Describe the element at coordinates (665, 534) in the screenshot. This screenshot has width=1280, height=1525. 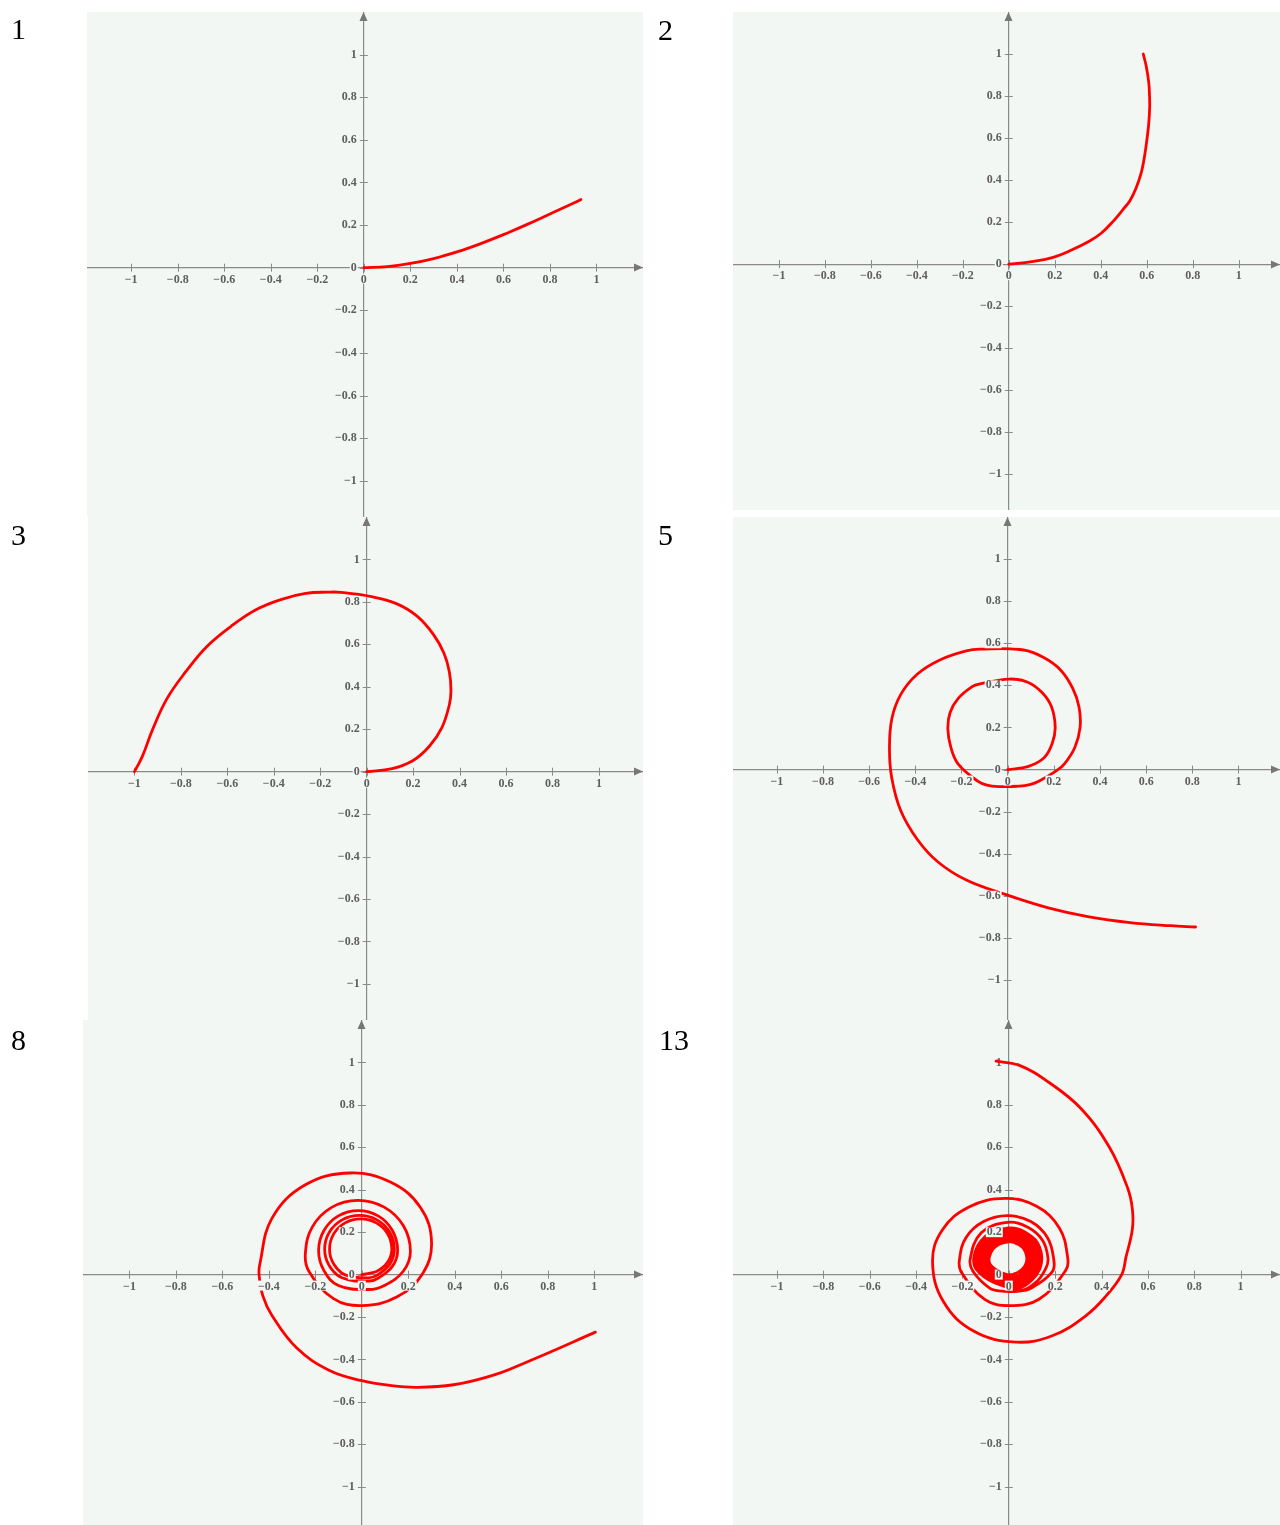
I see `chart-title: 5` at that location.